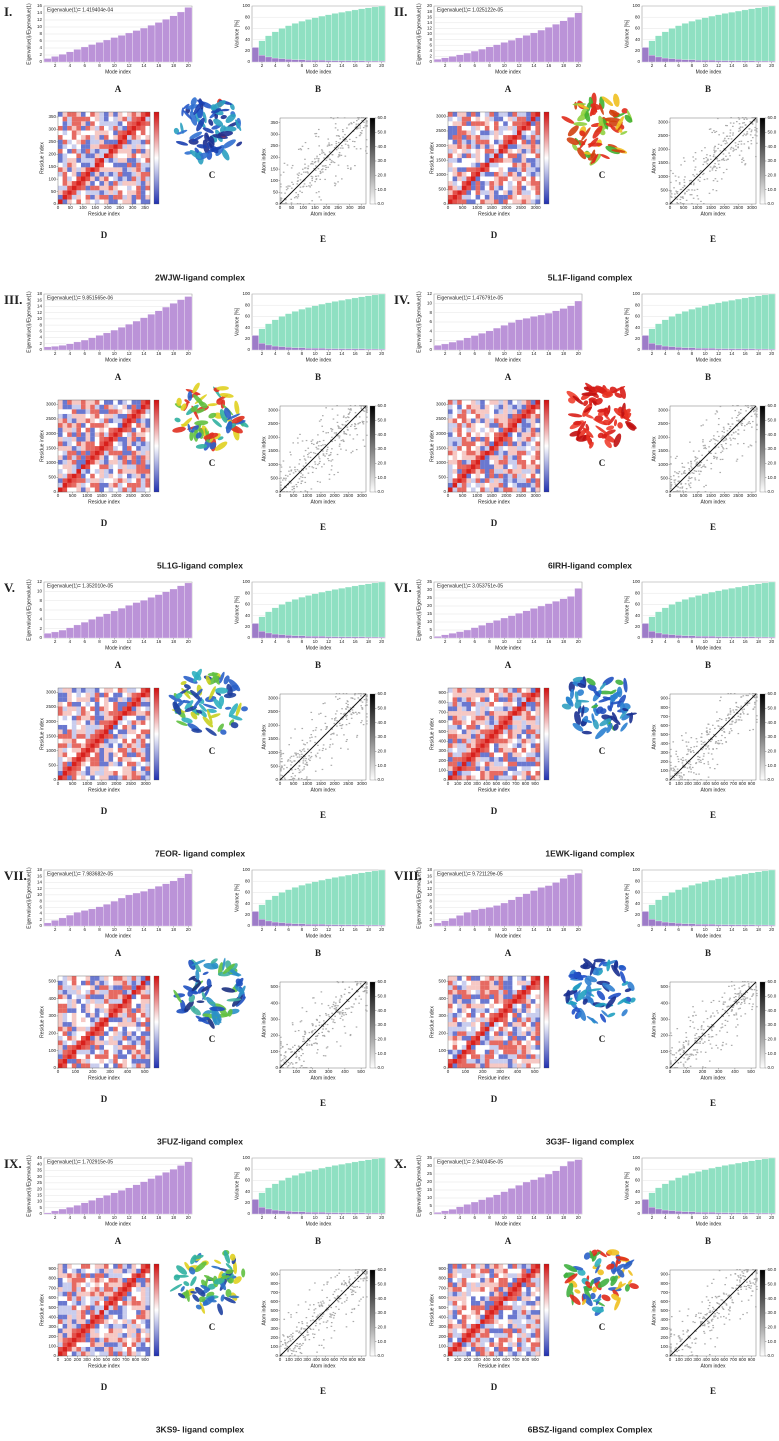 This screenshot has width=779, height=1441. What do you see at coordinates (40, 306) in the screenshot?
I see `y-tick-label: 14` at bounding box center [40, 306].